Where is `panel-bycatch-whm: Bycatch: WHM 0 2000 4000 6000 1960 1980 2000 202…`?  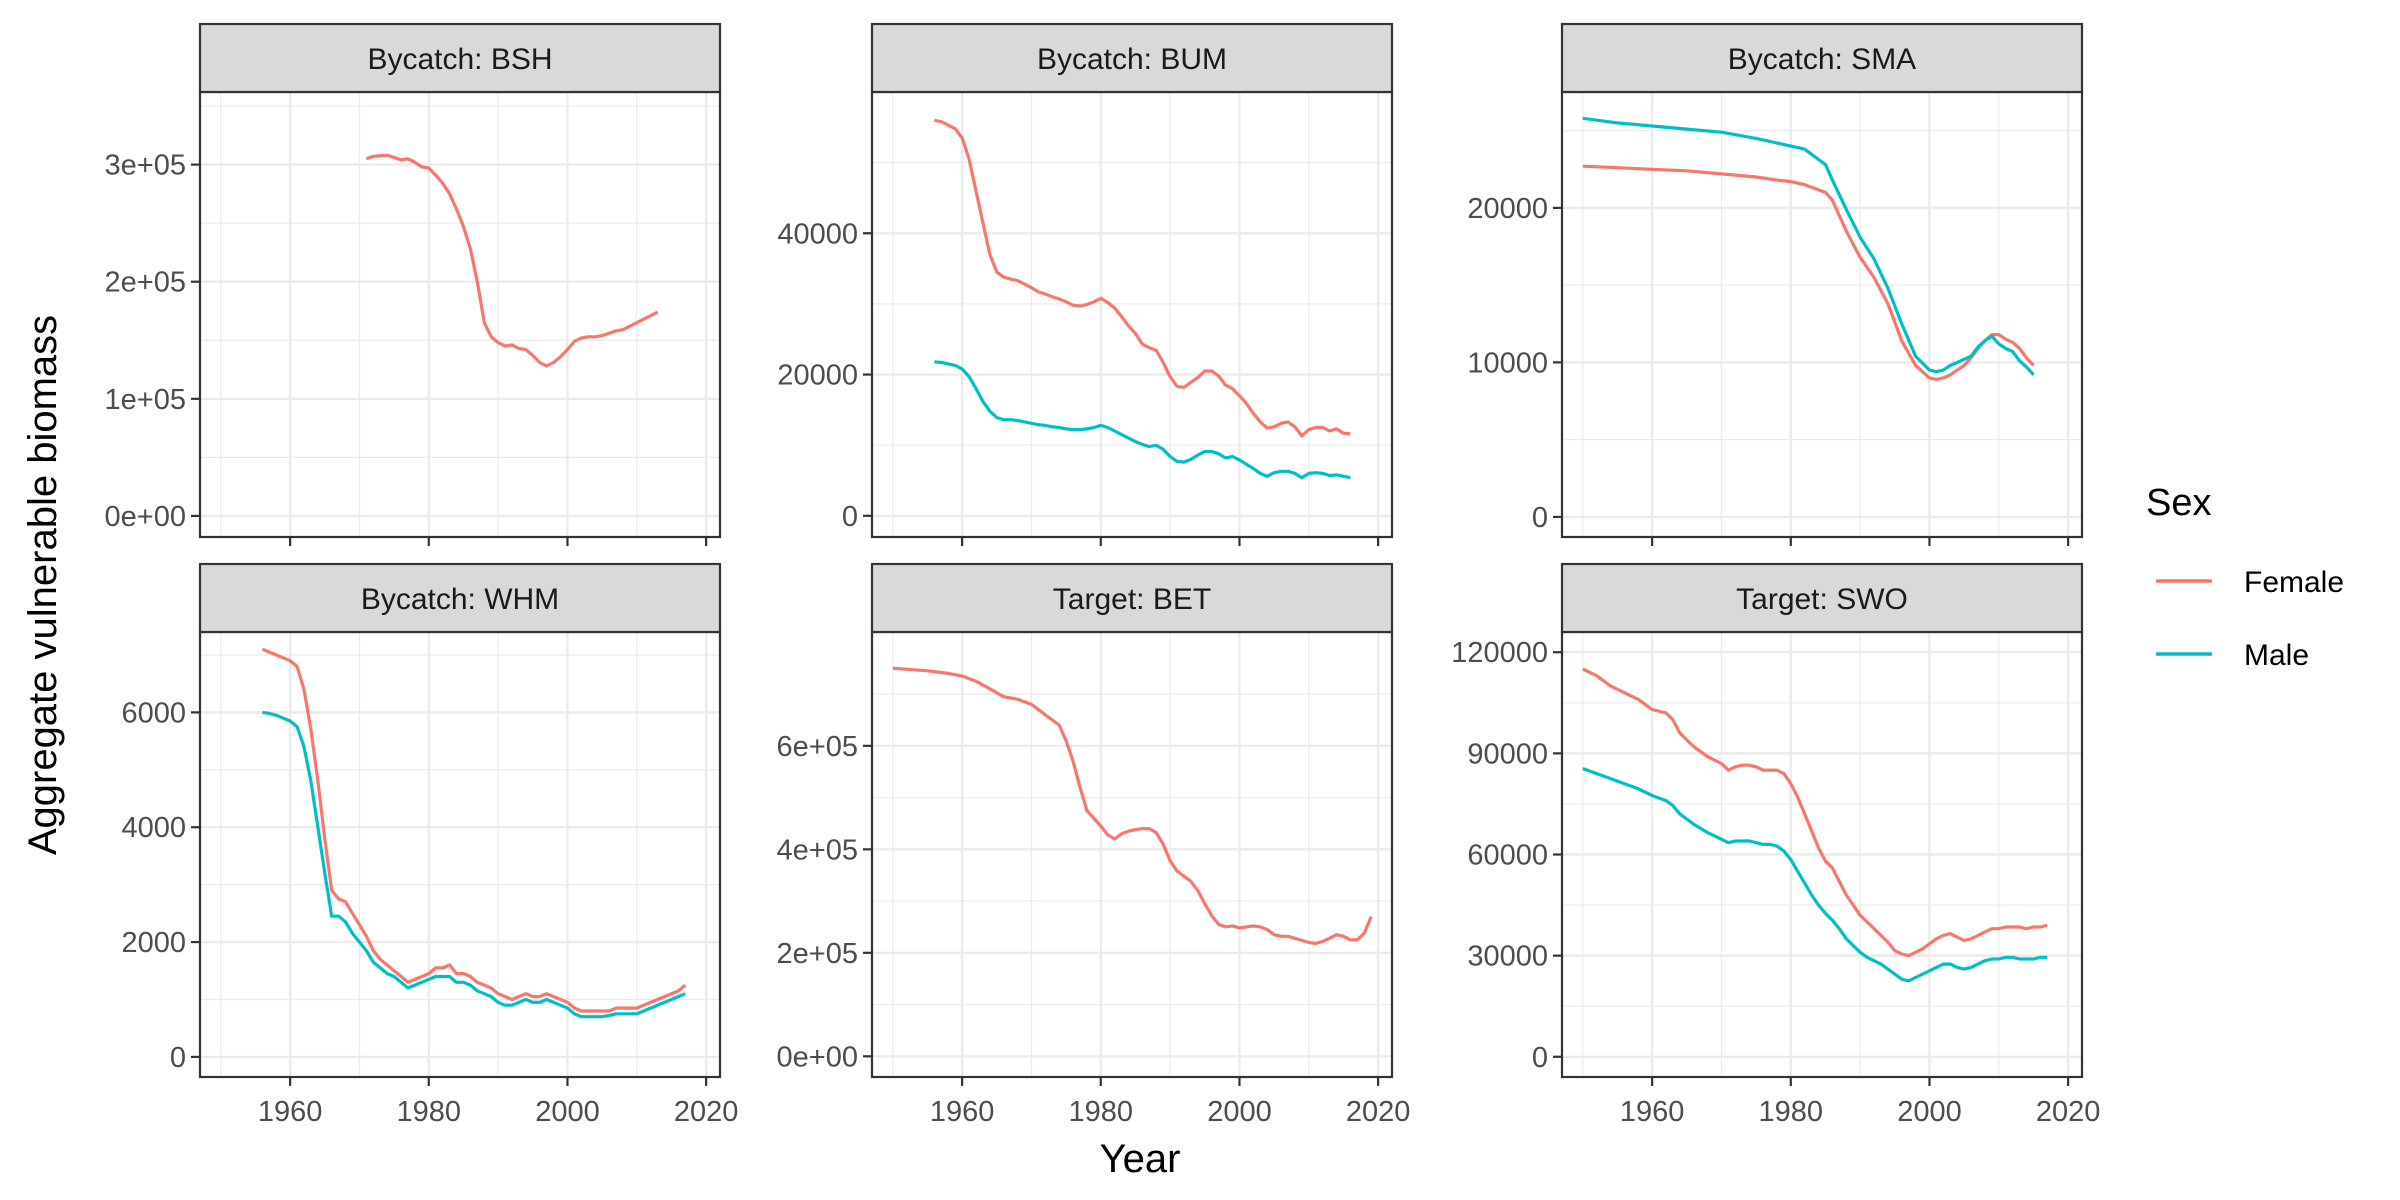
panel-bycatch-whm: Bycatch: WHM 0 2000 4000 6000 1960 1980 2000 202… is located at coordinates (430, 845).